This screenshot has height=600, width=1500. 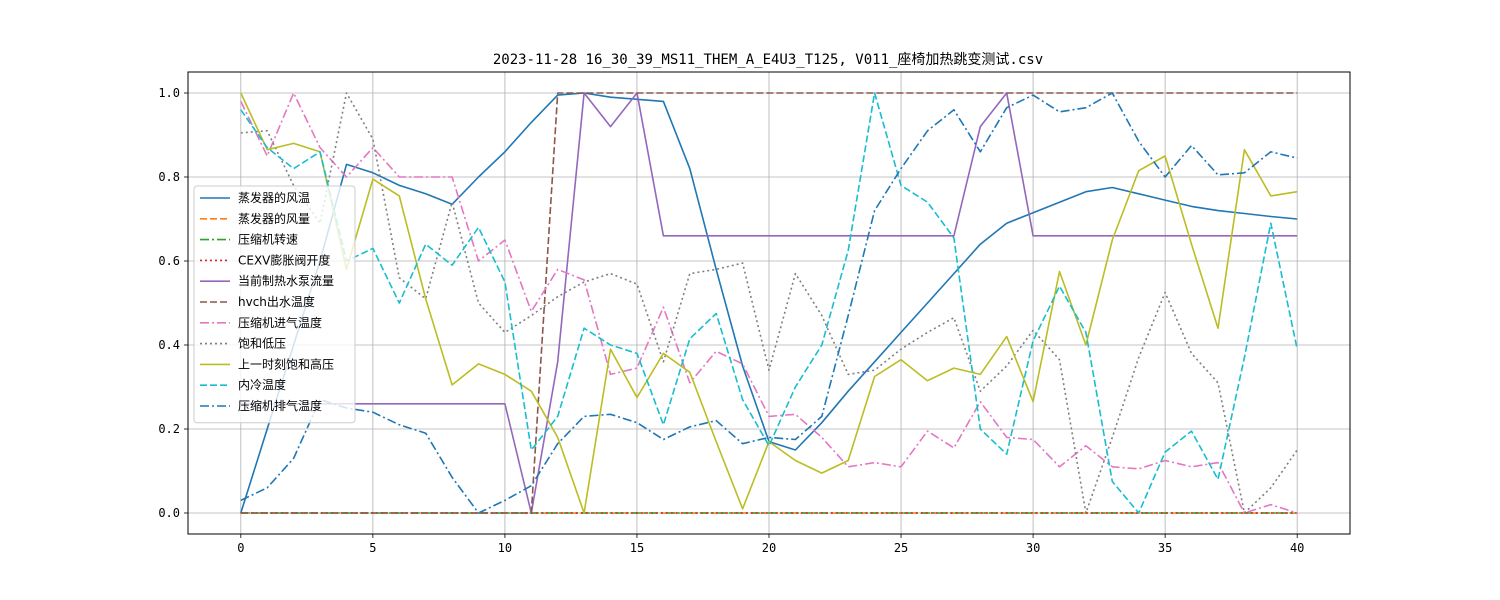 I want to click on x-tick-label: 25, so click(x=901, y=548).